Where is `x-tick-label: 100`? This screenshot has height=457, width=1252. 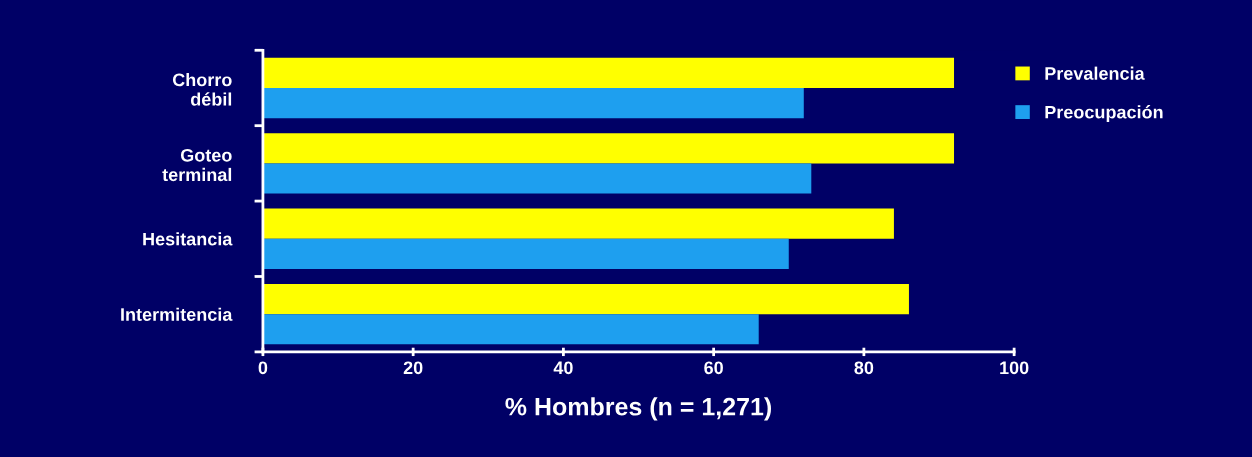 x-tick-label: 100 is located at coordinates (1014, 368).